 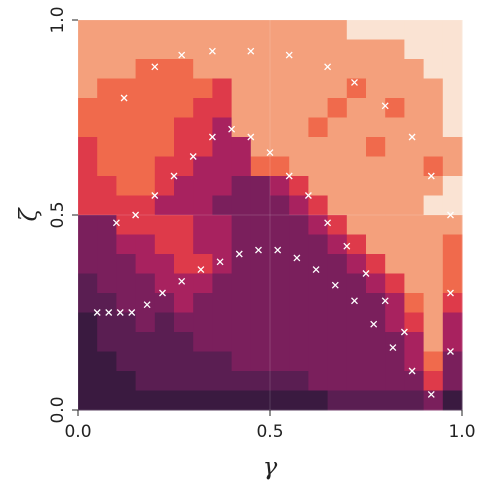 I want to click on x-tick-label: 0.0, so click(x=77, y=432).